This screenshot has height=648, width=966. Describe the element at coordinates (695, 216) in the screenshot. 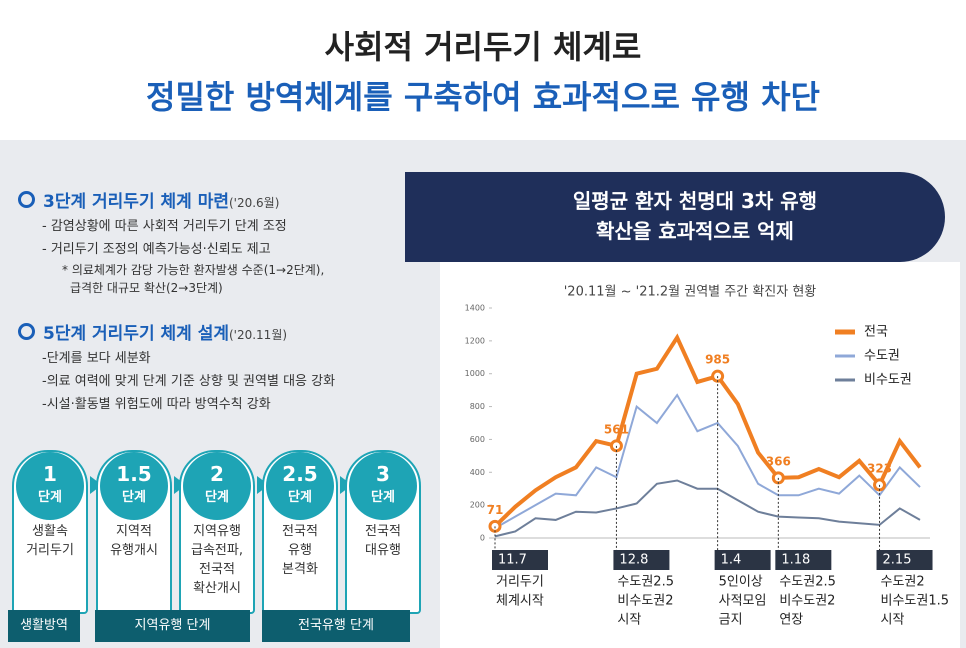

I see `banner-text: 일평균 환자 천명대 3차 유행 확산을 효과적으로 억제` at that location.